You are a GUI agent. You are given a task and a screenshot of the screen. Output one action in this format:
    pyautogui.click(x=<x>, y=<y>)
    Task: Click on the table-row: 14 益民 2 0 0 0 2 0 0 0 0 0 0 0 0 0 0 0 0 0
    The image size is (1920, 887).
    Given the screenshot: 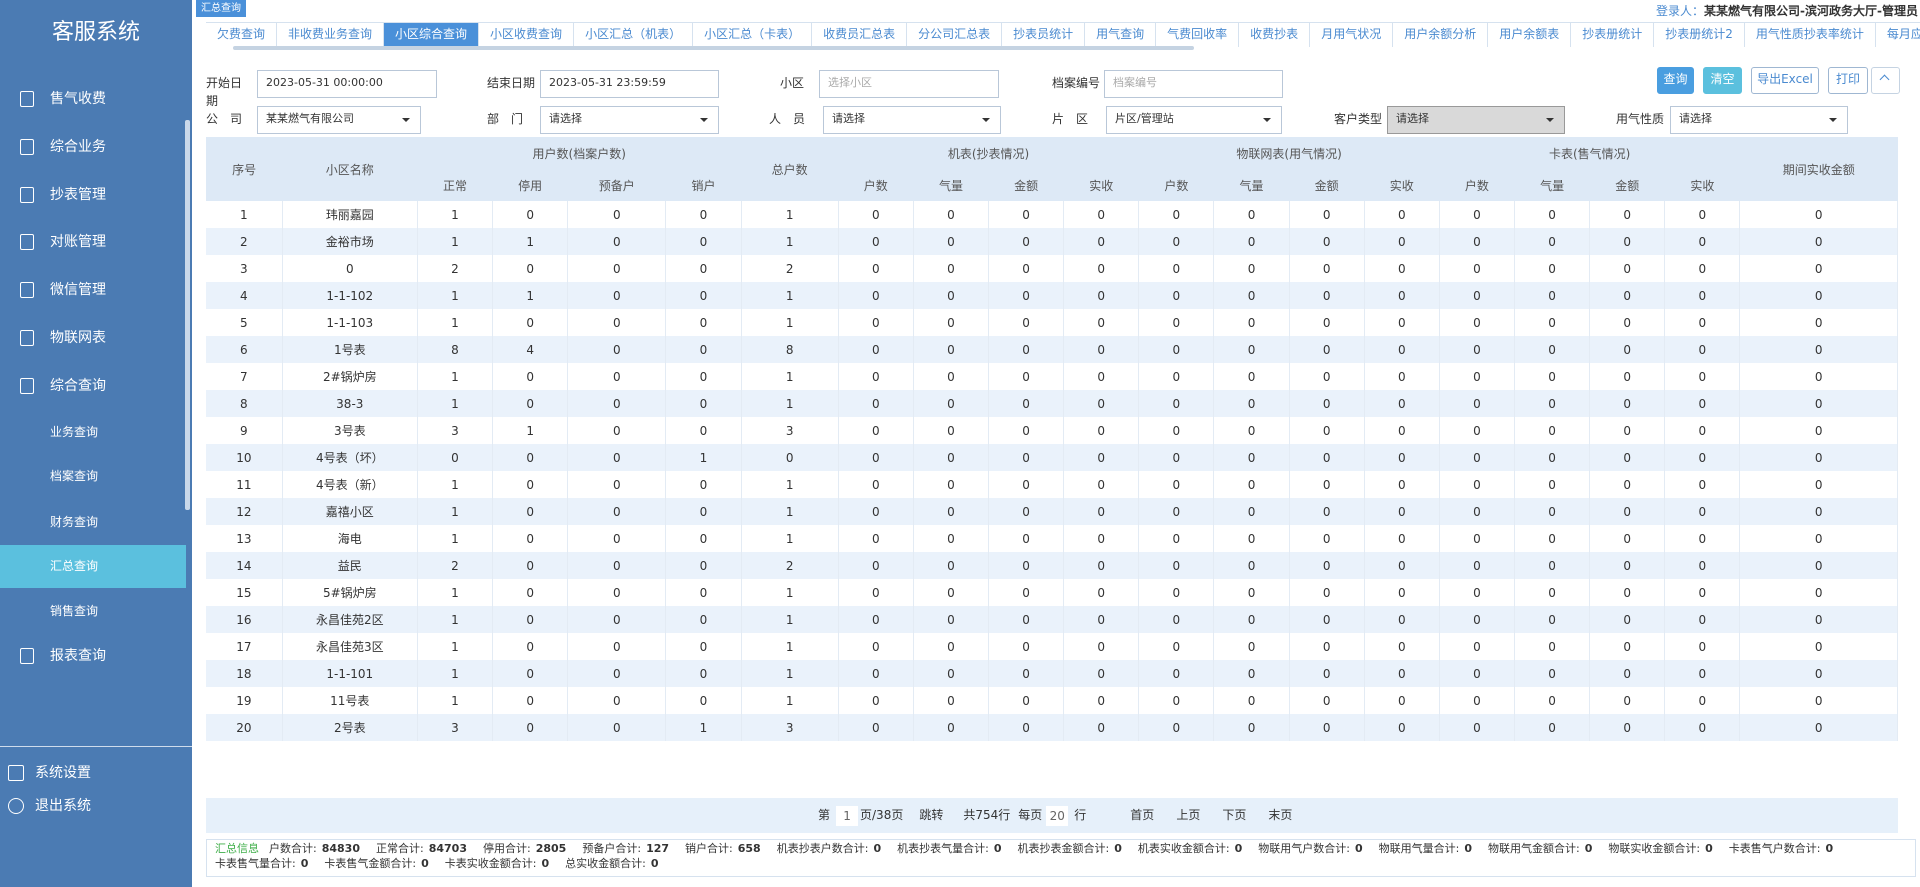 What is the action you would take?
    pyautogui.click(x=1052, y=565)
    